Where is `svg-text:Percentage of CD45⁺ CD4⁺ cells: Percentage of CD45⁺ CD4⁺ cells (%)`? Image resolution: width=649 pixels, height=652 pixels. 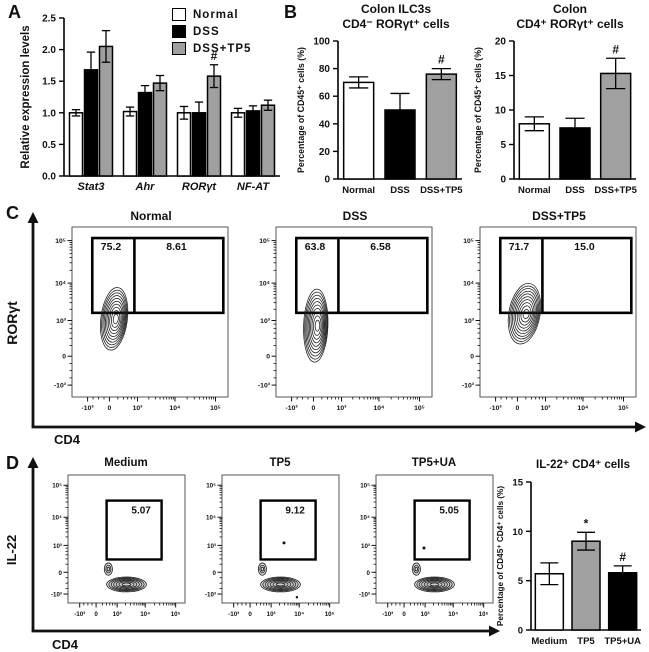
svg-text:Percentage of CD45⁺ CD4⁺ cells: Percentage of CD45⁺ CD4⁺ cells (%) is located at coordinates (500, 556).